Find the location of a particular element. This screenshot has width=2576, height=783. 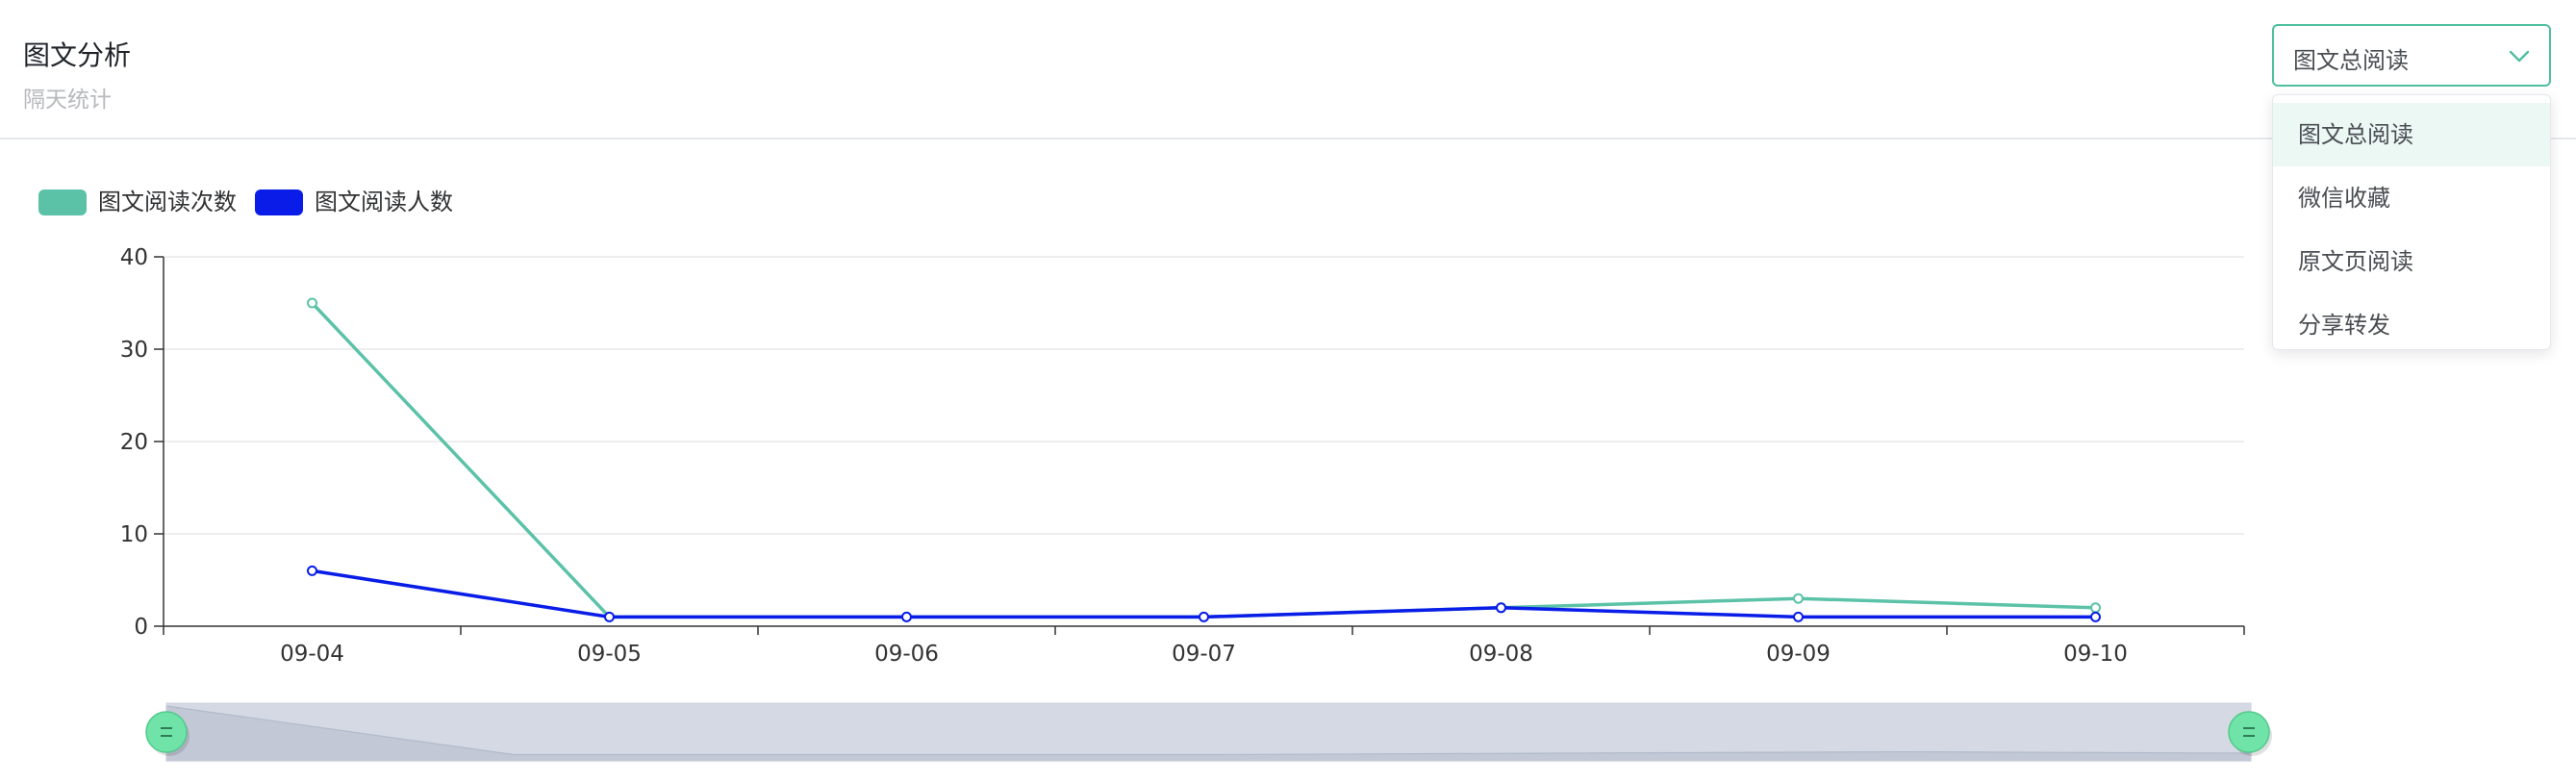

dropdown-option-total-reads: 图文总阅读 is located at coordinates (2412, 134).